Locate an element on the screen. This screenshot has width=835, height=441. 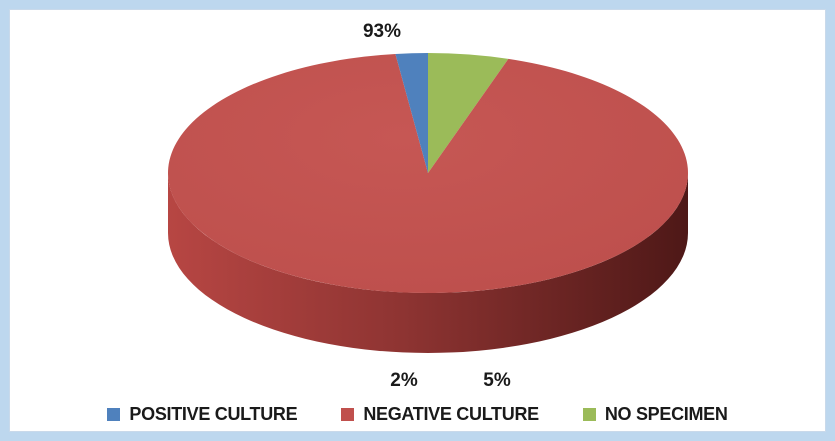
data-label-positive-culture: 2% is located at coordinates (404, 380).